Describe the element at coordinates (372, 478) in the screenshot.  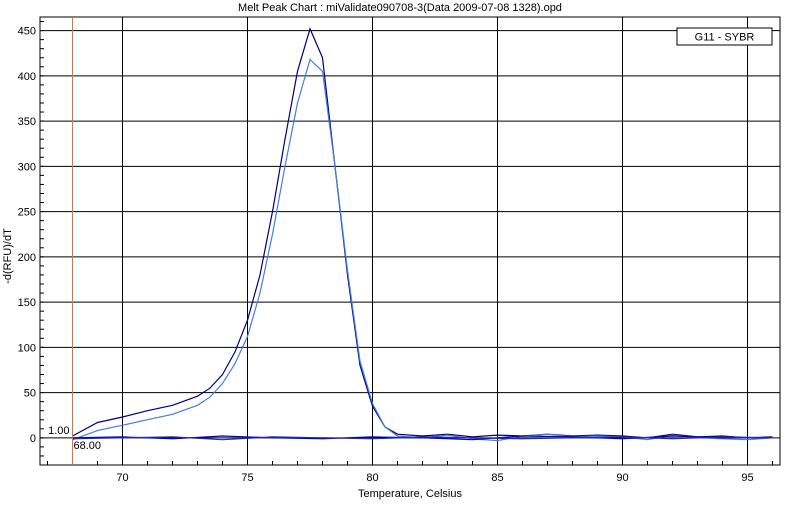
I see `x-tick-label: 80` at that location.